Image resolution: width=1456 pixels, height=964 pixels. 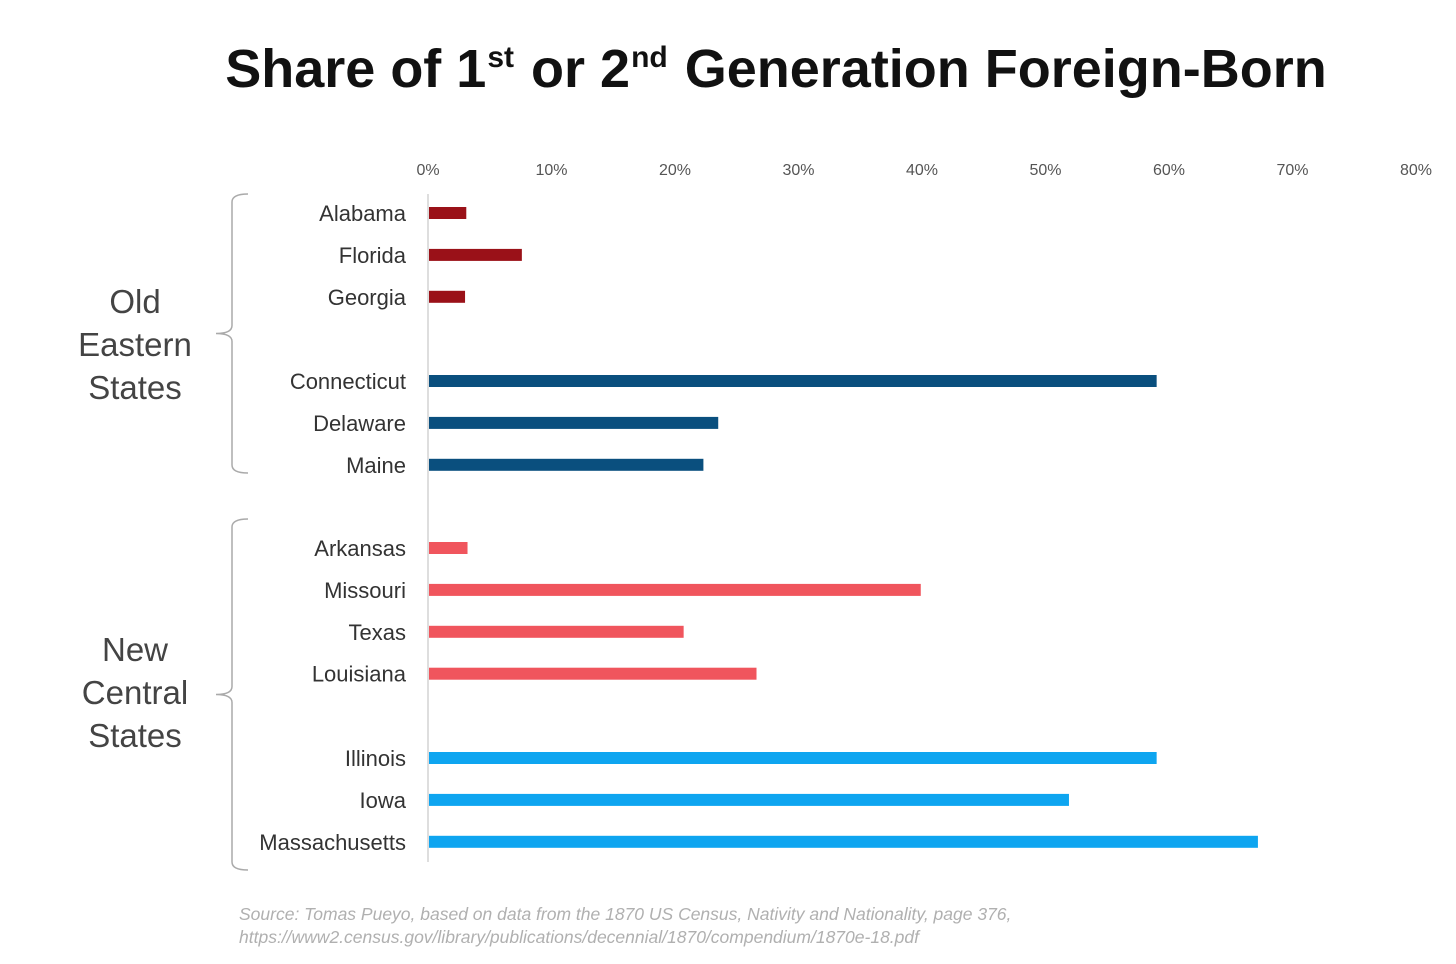 I want to click on category-label: Maine, so click(x=376, y=465).